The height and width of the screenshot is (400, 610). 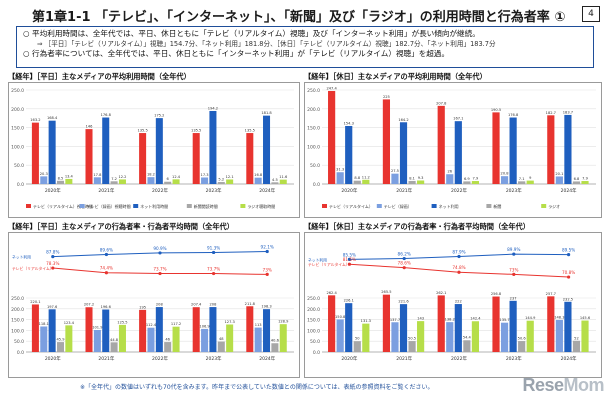 I want to click on bar-value-label: 183.7, so click(x=568, y=112).